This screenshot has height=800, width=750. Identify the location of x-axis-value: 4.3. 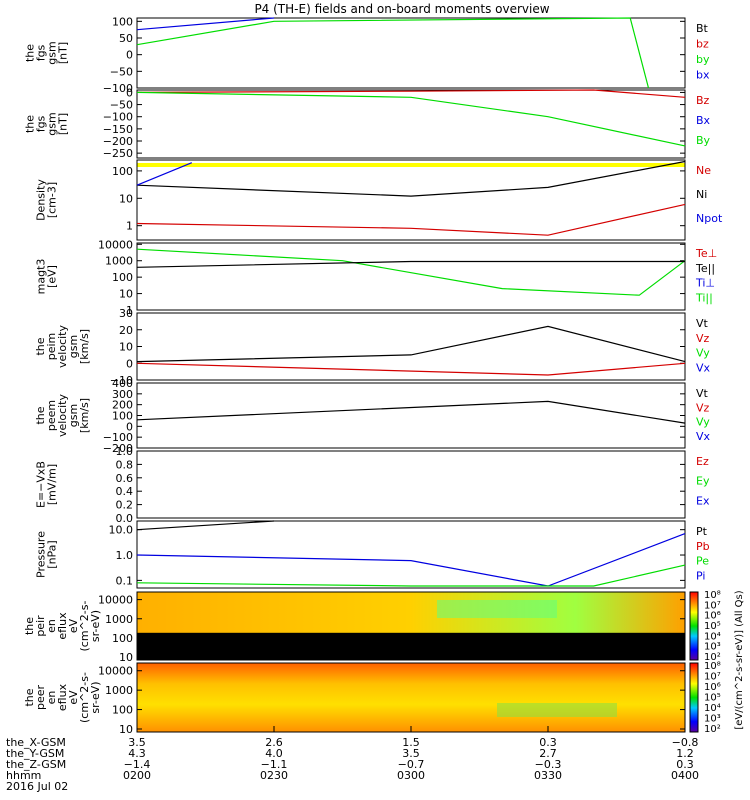
(137, 753).